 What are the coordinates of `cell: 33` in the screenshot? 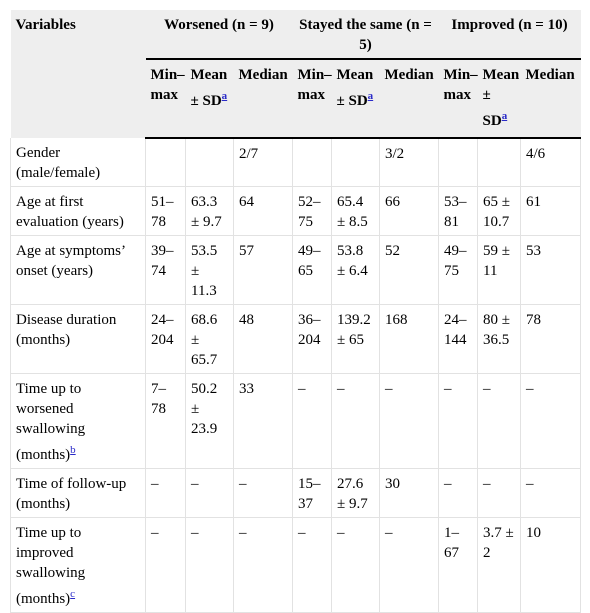 It's located at (263, 421).